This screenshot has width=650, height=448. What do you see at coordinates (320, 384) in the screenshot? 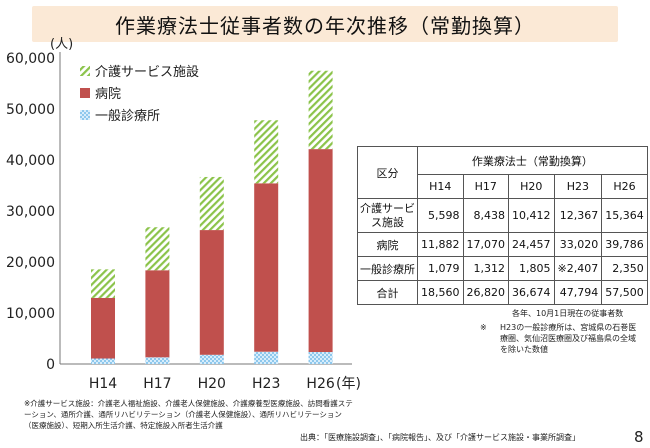
I see `x-tick-label: H26` at bounding box center [320, 384].